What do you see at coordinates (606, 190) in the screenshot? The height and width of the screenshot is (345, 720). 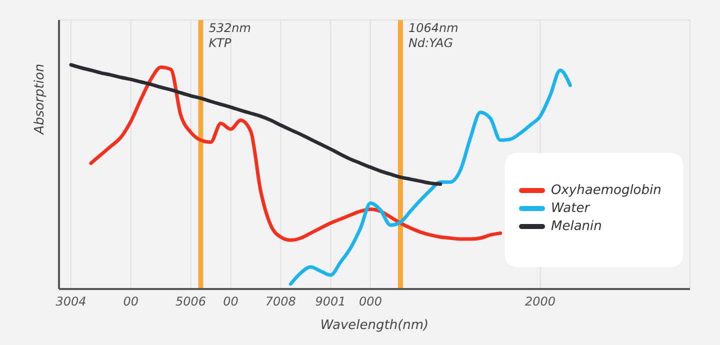 I see `legend-label: Oxyhaemoglobin` at bounding box center [606, 190].